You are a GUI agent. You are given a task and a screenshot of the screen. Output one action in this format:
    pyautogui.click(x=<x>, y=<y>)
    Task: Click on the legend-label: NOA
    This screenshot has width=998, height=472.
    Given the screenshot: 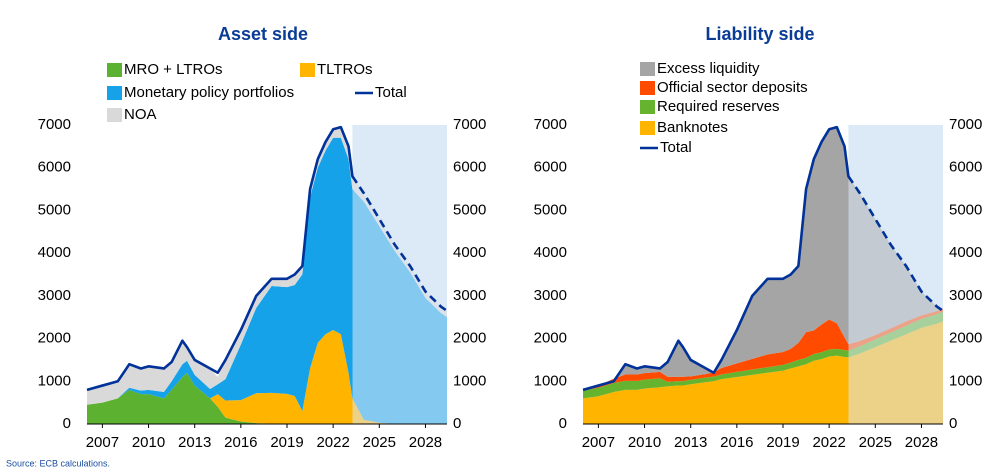 What is the action you would take?
    pyautogui.click(x=140, y=114)
    